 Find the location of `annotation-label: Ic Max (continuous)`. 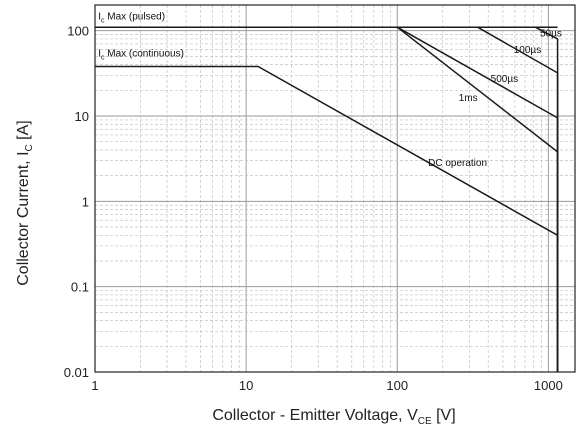

annotation-label: Ic Max (continuous) is located at coordinates (141, 54).